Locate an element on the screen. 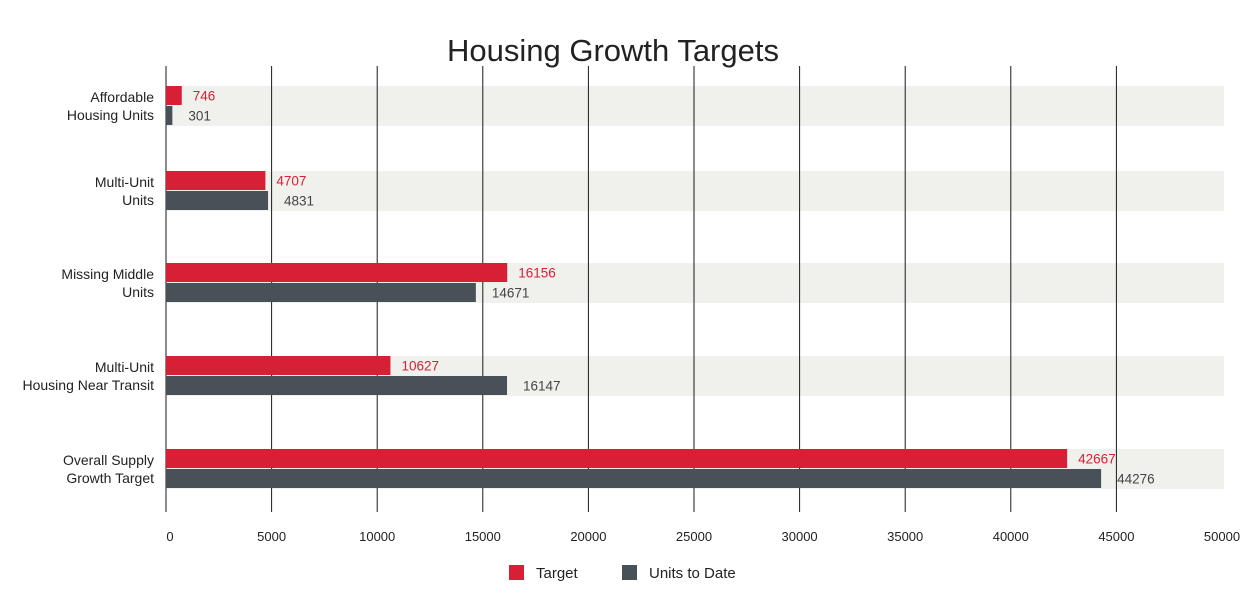 The width and height of the screenshot is (1255, 608). value-label-target: 16156 is located at coordinates (537, 273).